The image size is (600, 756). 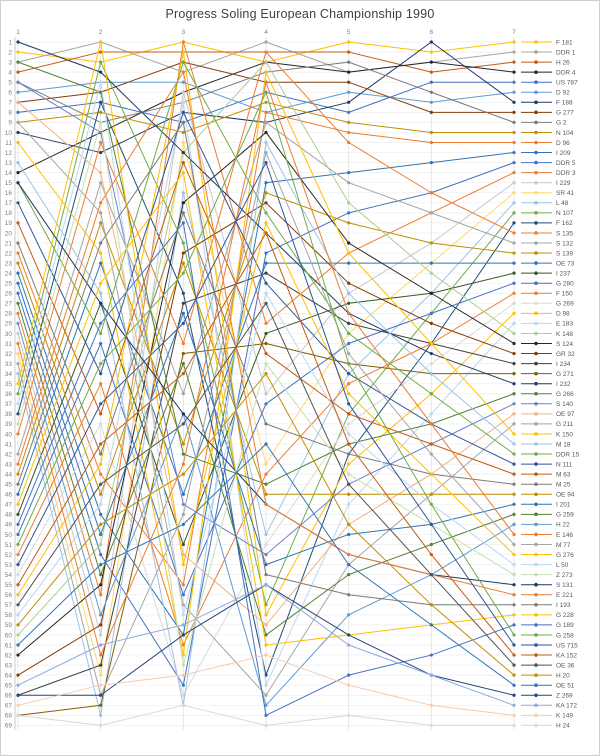 I want to click on legend-label: H 26, so click(x=563, y=62).